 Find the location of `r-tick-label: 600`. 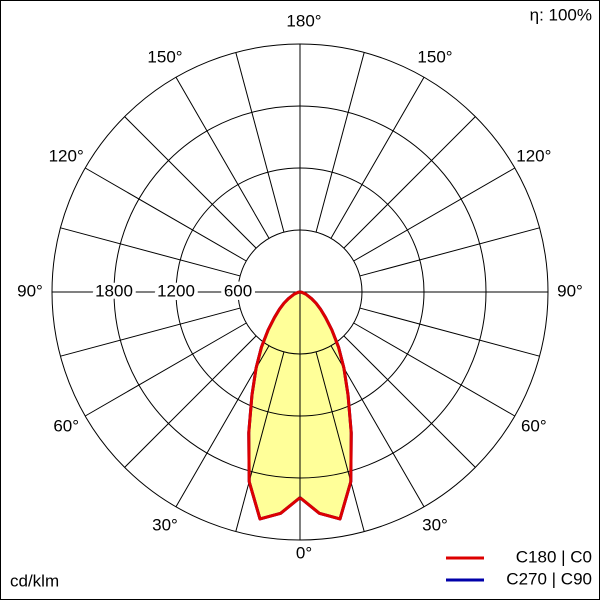

r-tick-label: 600 is located at coordinates (238, 290).